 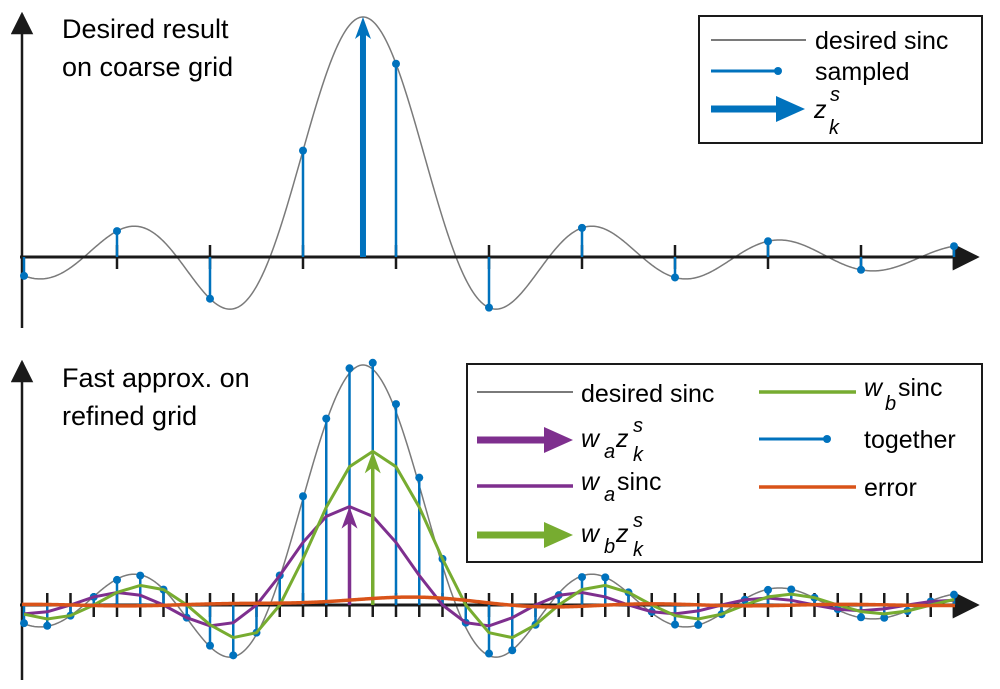 What do you see at coordinates (638, 455) in the screenshot?
I see `legend-wa-z-sub-k: k` at bounding box center [638, 455].